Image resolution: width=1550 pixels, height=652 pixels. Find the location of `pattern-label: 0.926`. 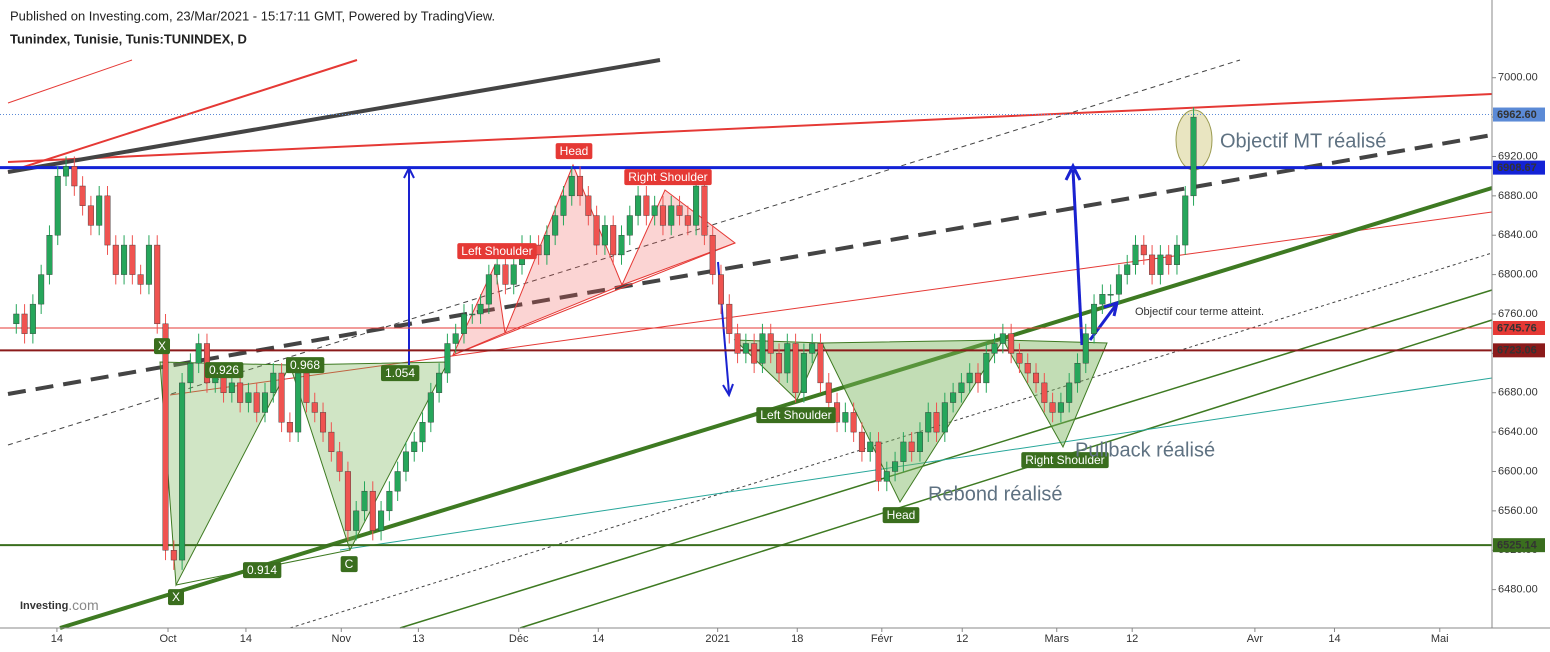

pattern-label: 0.926 is located at coordinates (224, 370).